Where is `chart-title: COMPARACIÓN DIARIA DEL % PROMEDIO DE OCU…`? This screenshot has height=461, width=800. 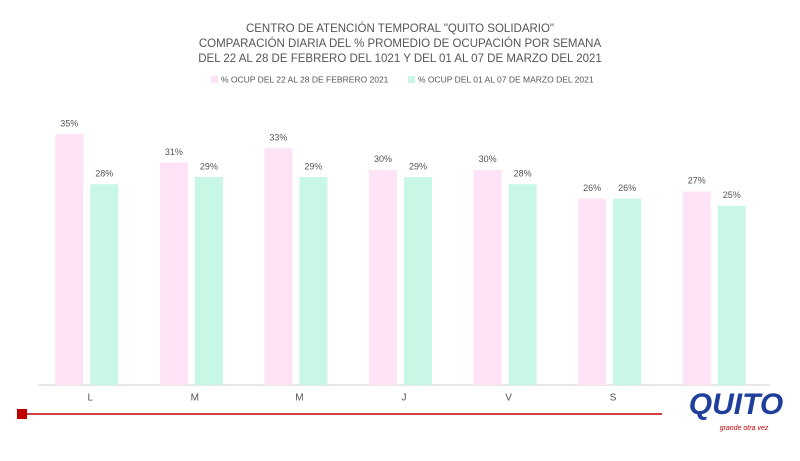 chart-title: COMPARACIÓN DIARIA DEL % PROMEDIO DE OCU… is located at coordinates (400, 43).